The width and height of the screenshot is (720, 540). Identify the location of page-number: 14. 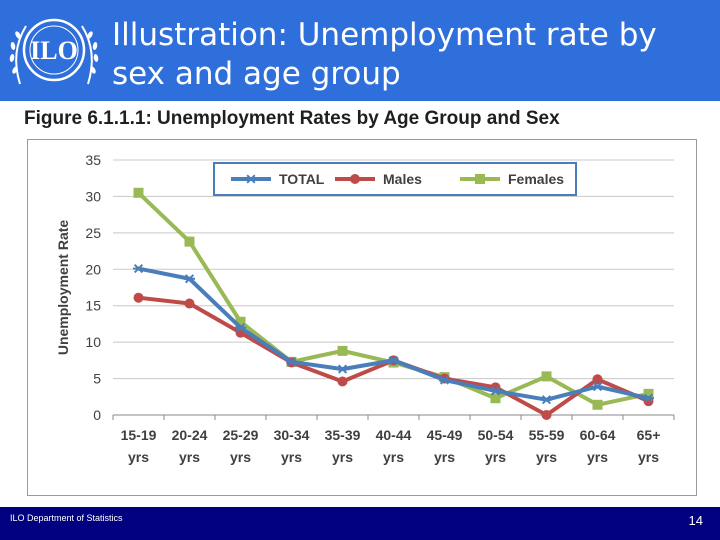
(695, 520).